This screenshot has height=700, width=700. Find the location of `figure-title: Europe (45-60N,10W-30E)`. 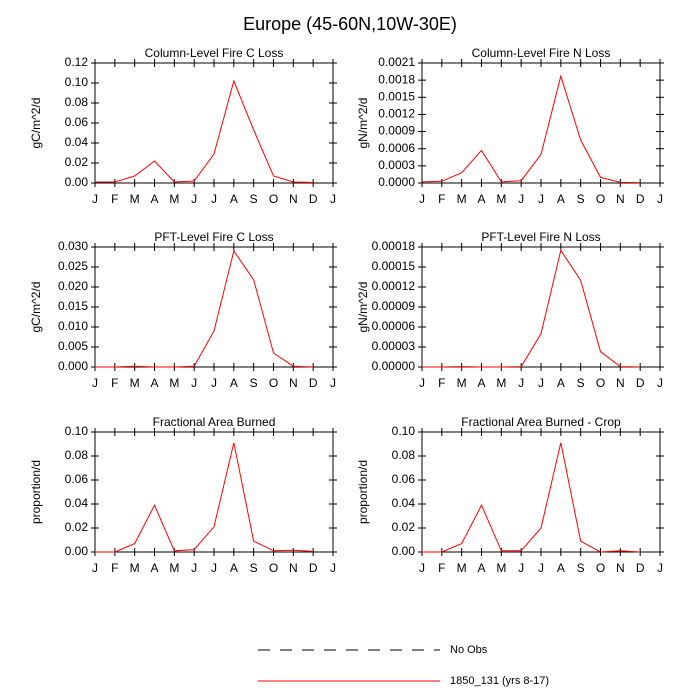

figure-title: Europe (45-60N,10W-30E) is located at coordinates (350, 24).